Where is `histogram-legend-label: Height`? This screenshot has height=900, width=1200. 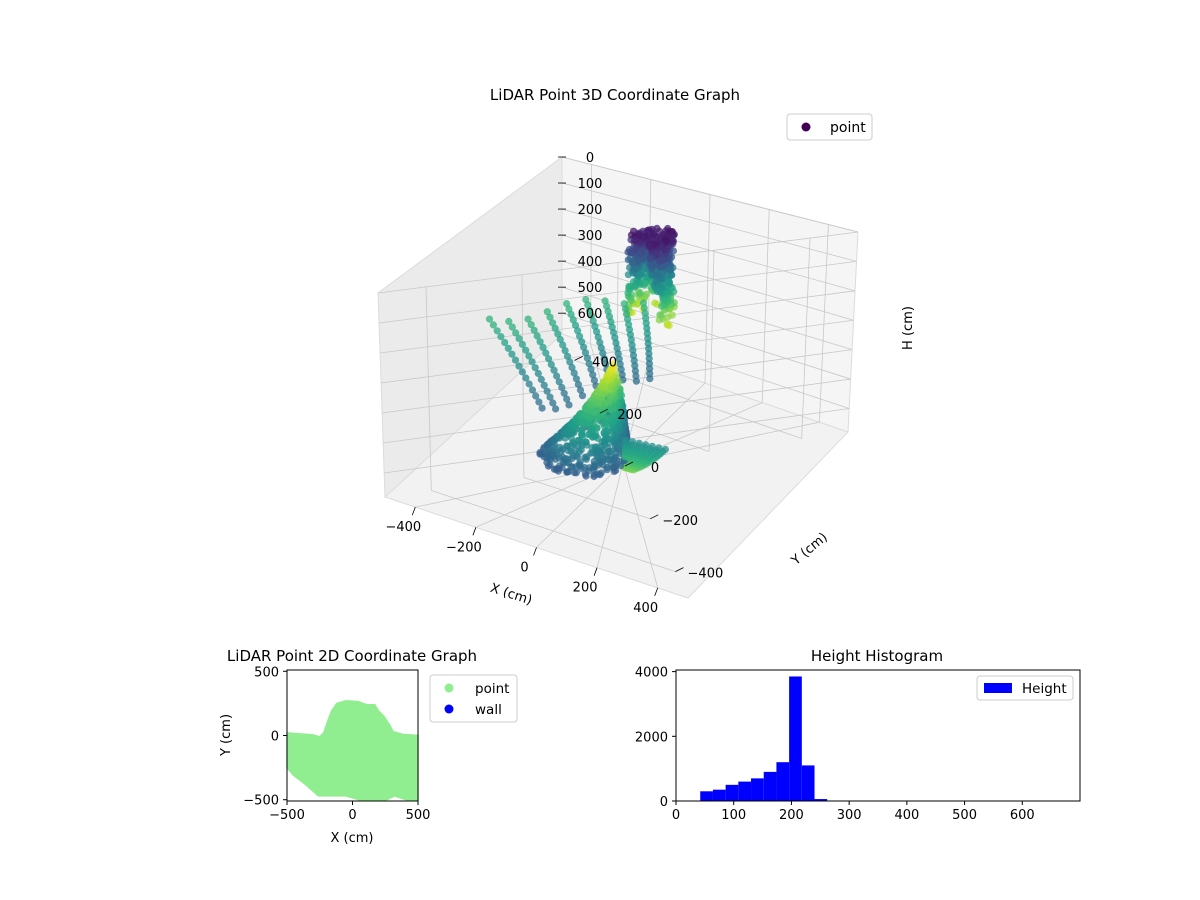 histogram-legend-label: Height is located at coordinates (1044, 689).